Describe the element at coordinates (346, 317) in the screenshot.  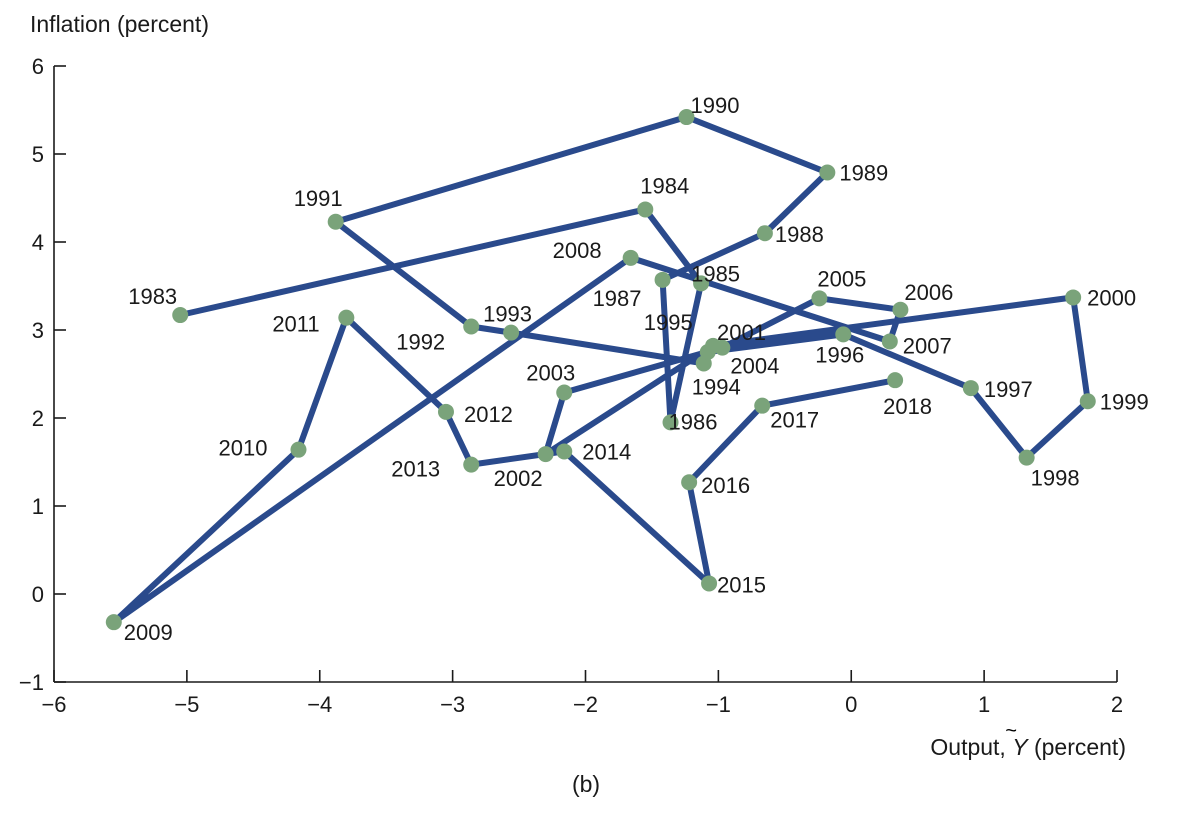
I see `data-point-2011` at that location.